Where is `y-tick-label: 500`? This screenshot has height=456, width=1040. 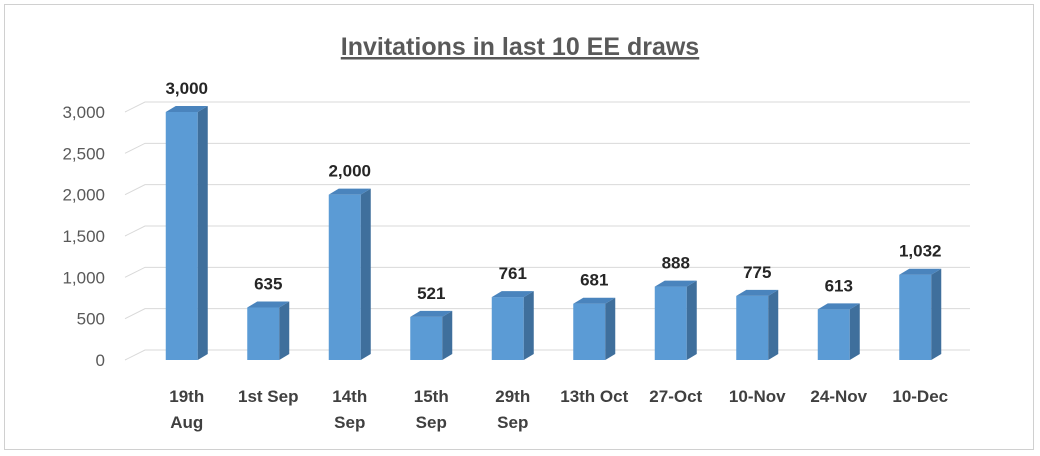 y-tick-label: 500 is located at coordinates (91, 319).